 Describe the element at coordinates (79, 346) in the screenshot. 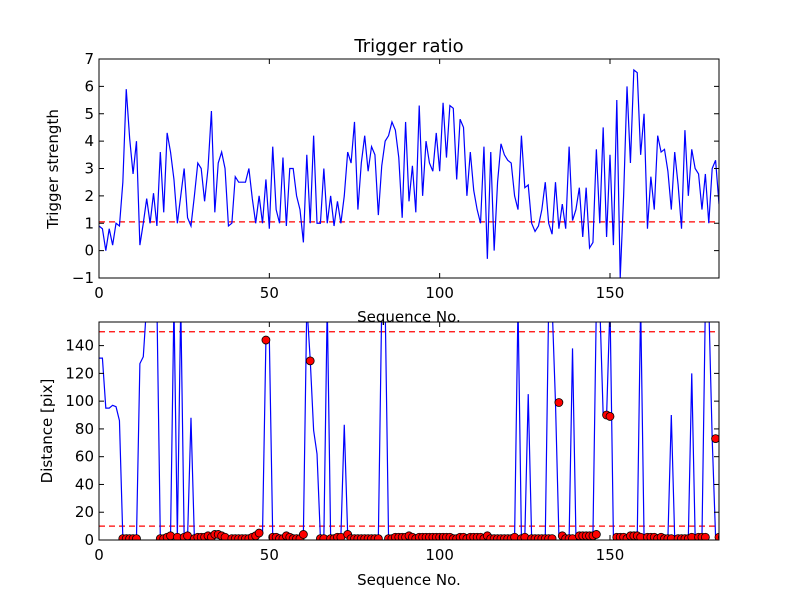

I see `y-tick-label: 140` at that location.